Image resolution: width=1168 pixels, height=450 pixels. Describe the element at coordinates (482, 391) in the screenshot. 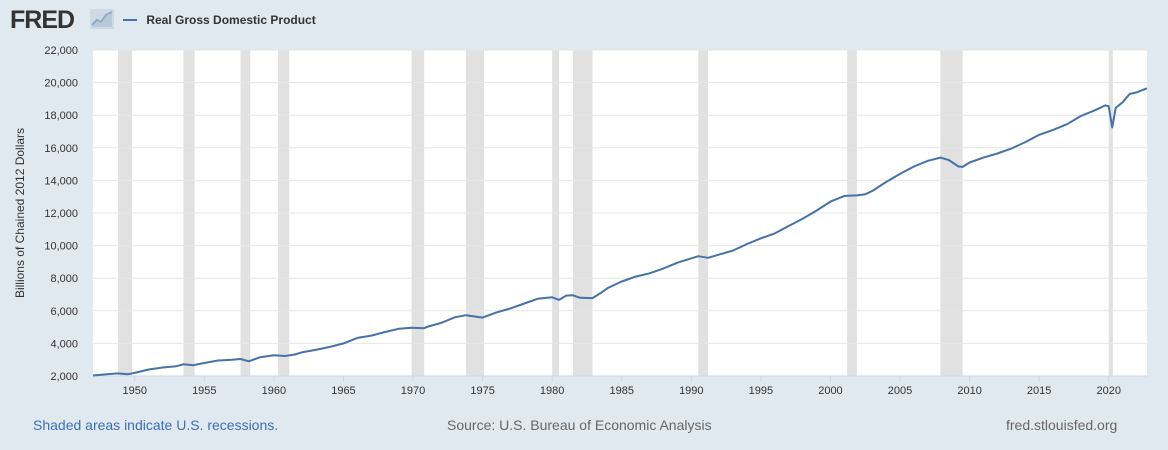

I see `x-tick-label: 1975` at that location.